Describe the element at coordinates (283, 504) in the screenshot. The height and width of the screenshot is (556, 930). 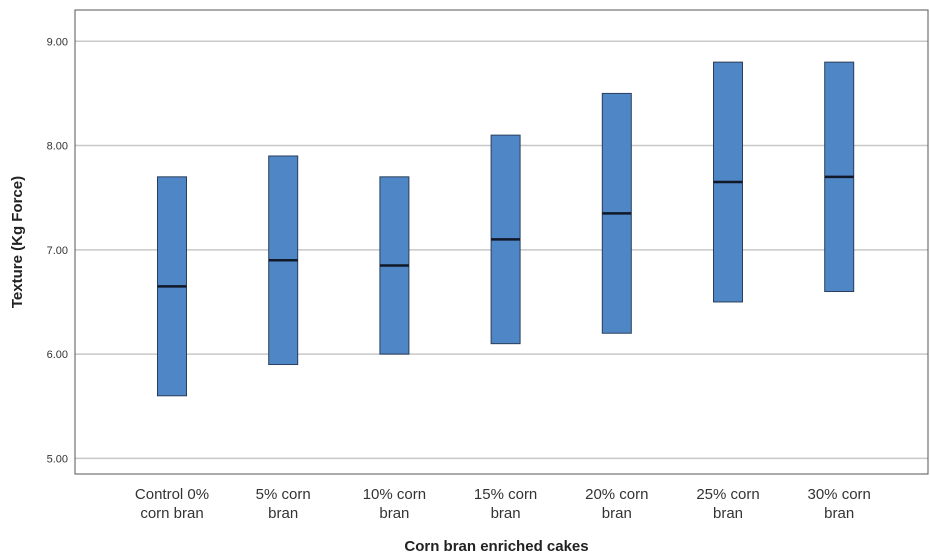
I see `x-category-label: 5% corn bran` at that location.